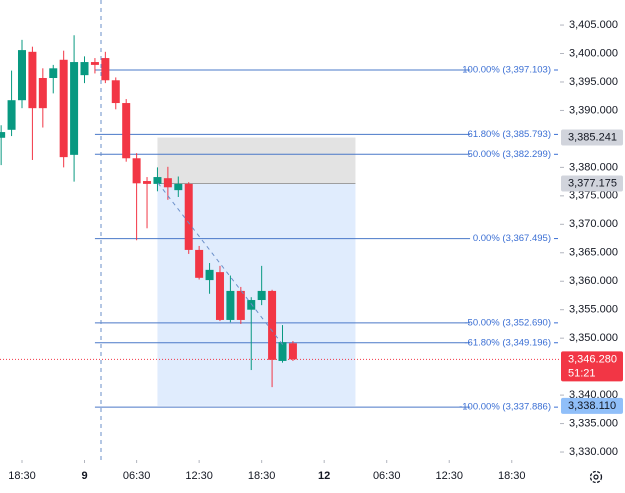  I want to click on target-badge-label: 3,338.110, so click(592, 406).